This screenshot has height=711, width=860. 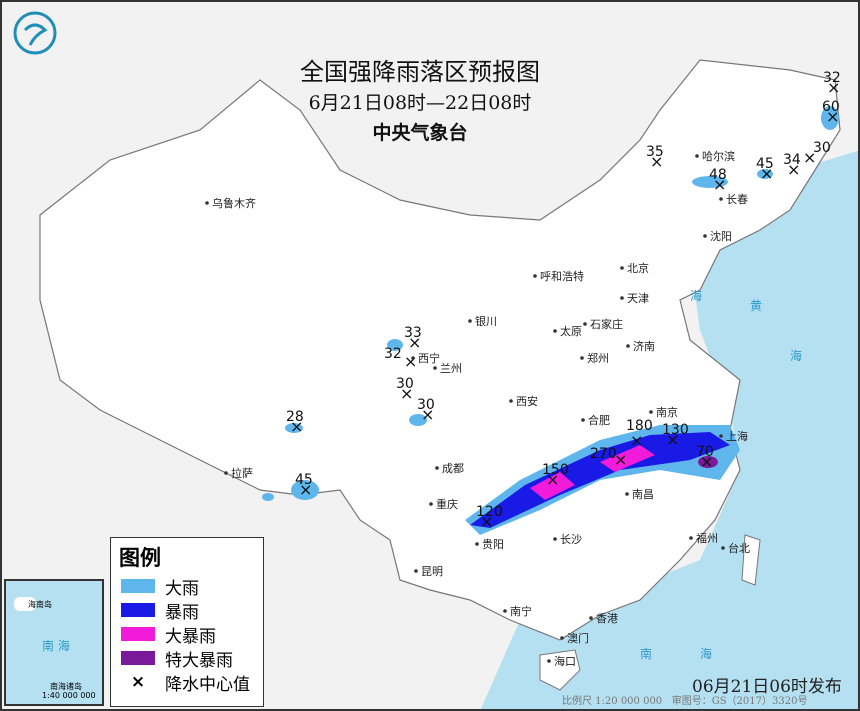 What do you see at coordinates (612, 701) in the screenshot?
I see `scale-text: 比例尺 1:20 000 000` at bounding box center [612, 701].